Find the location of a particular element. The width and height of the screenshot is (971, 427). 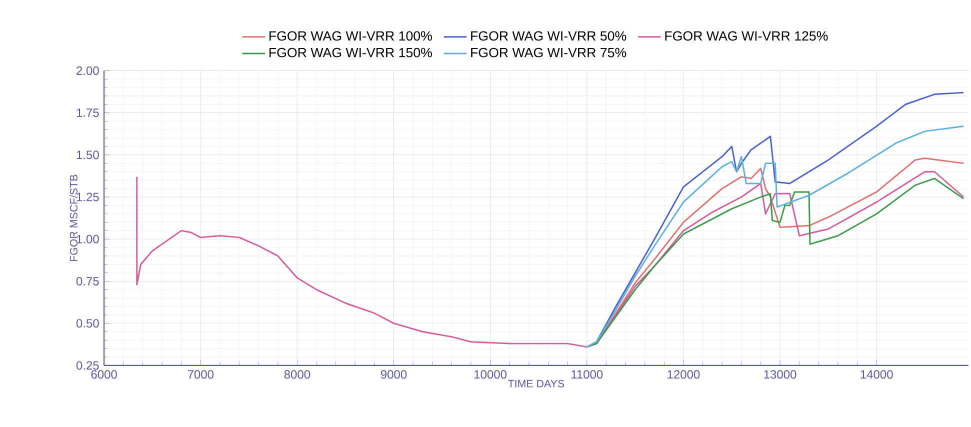

legend-label: FGOR WAG WI-VRR 125% is located at coordinates (746, 36).